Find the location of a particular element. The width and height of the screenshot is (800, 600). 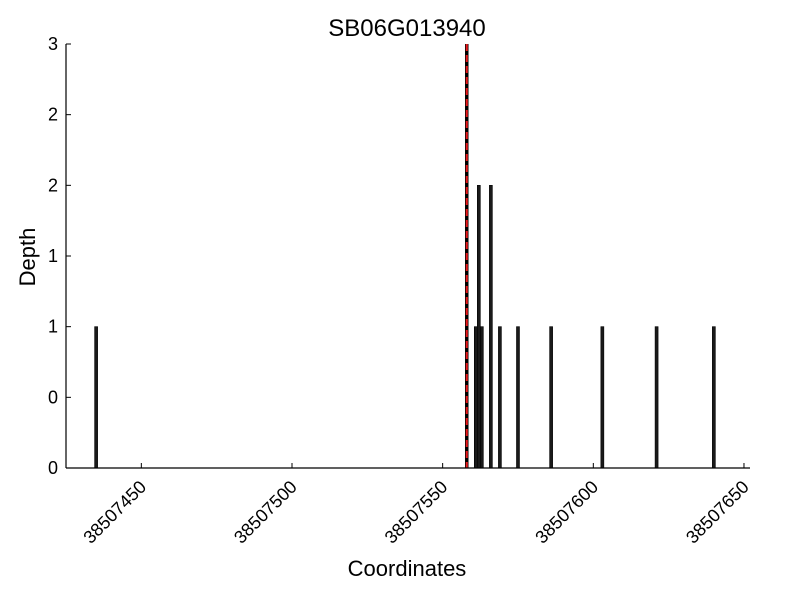

y-ticks-group: 0 0 1 1 2 2 3 is located at coordinates (59, 256).